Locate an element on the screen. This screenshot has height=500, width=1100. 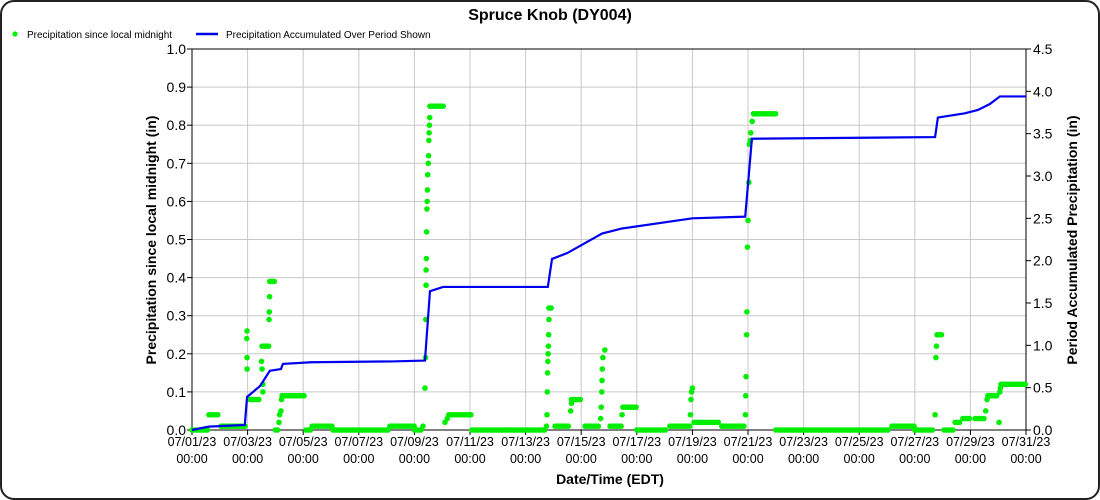
y-tick-label: 0.1 is located at coordinates (177, 392).